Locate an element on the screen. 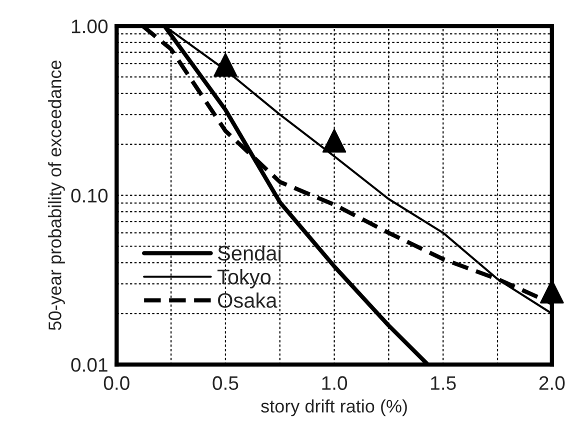 The image size is (569, 434). x-tick-label: 0.0 is located at coordinates (117, 383).